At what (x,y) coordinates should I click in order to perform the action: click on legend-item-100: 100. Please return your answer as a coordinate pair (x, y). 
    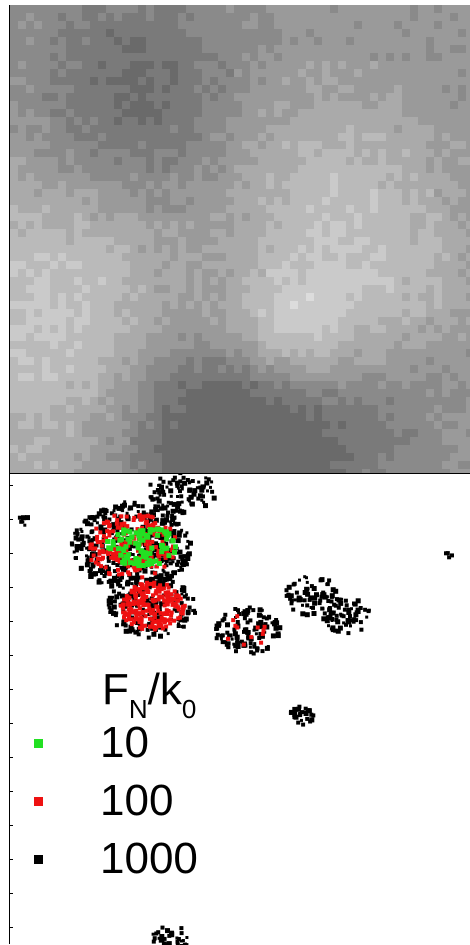
    Looking at the image, I should click on (101, 801).